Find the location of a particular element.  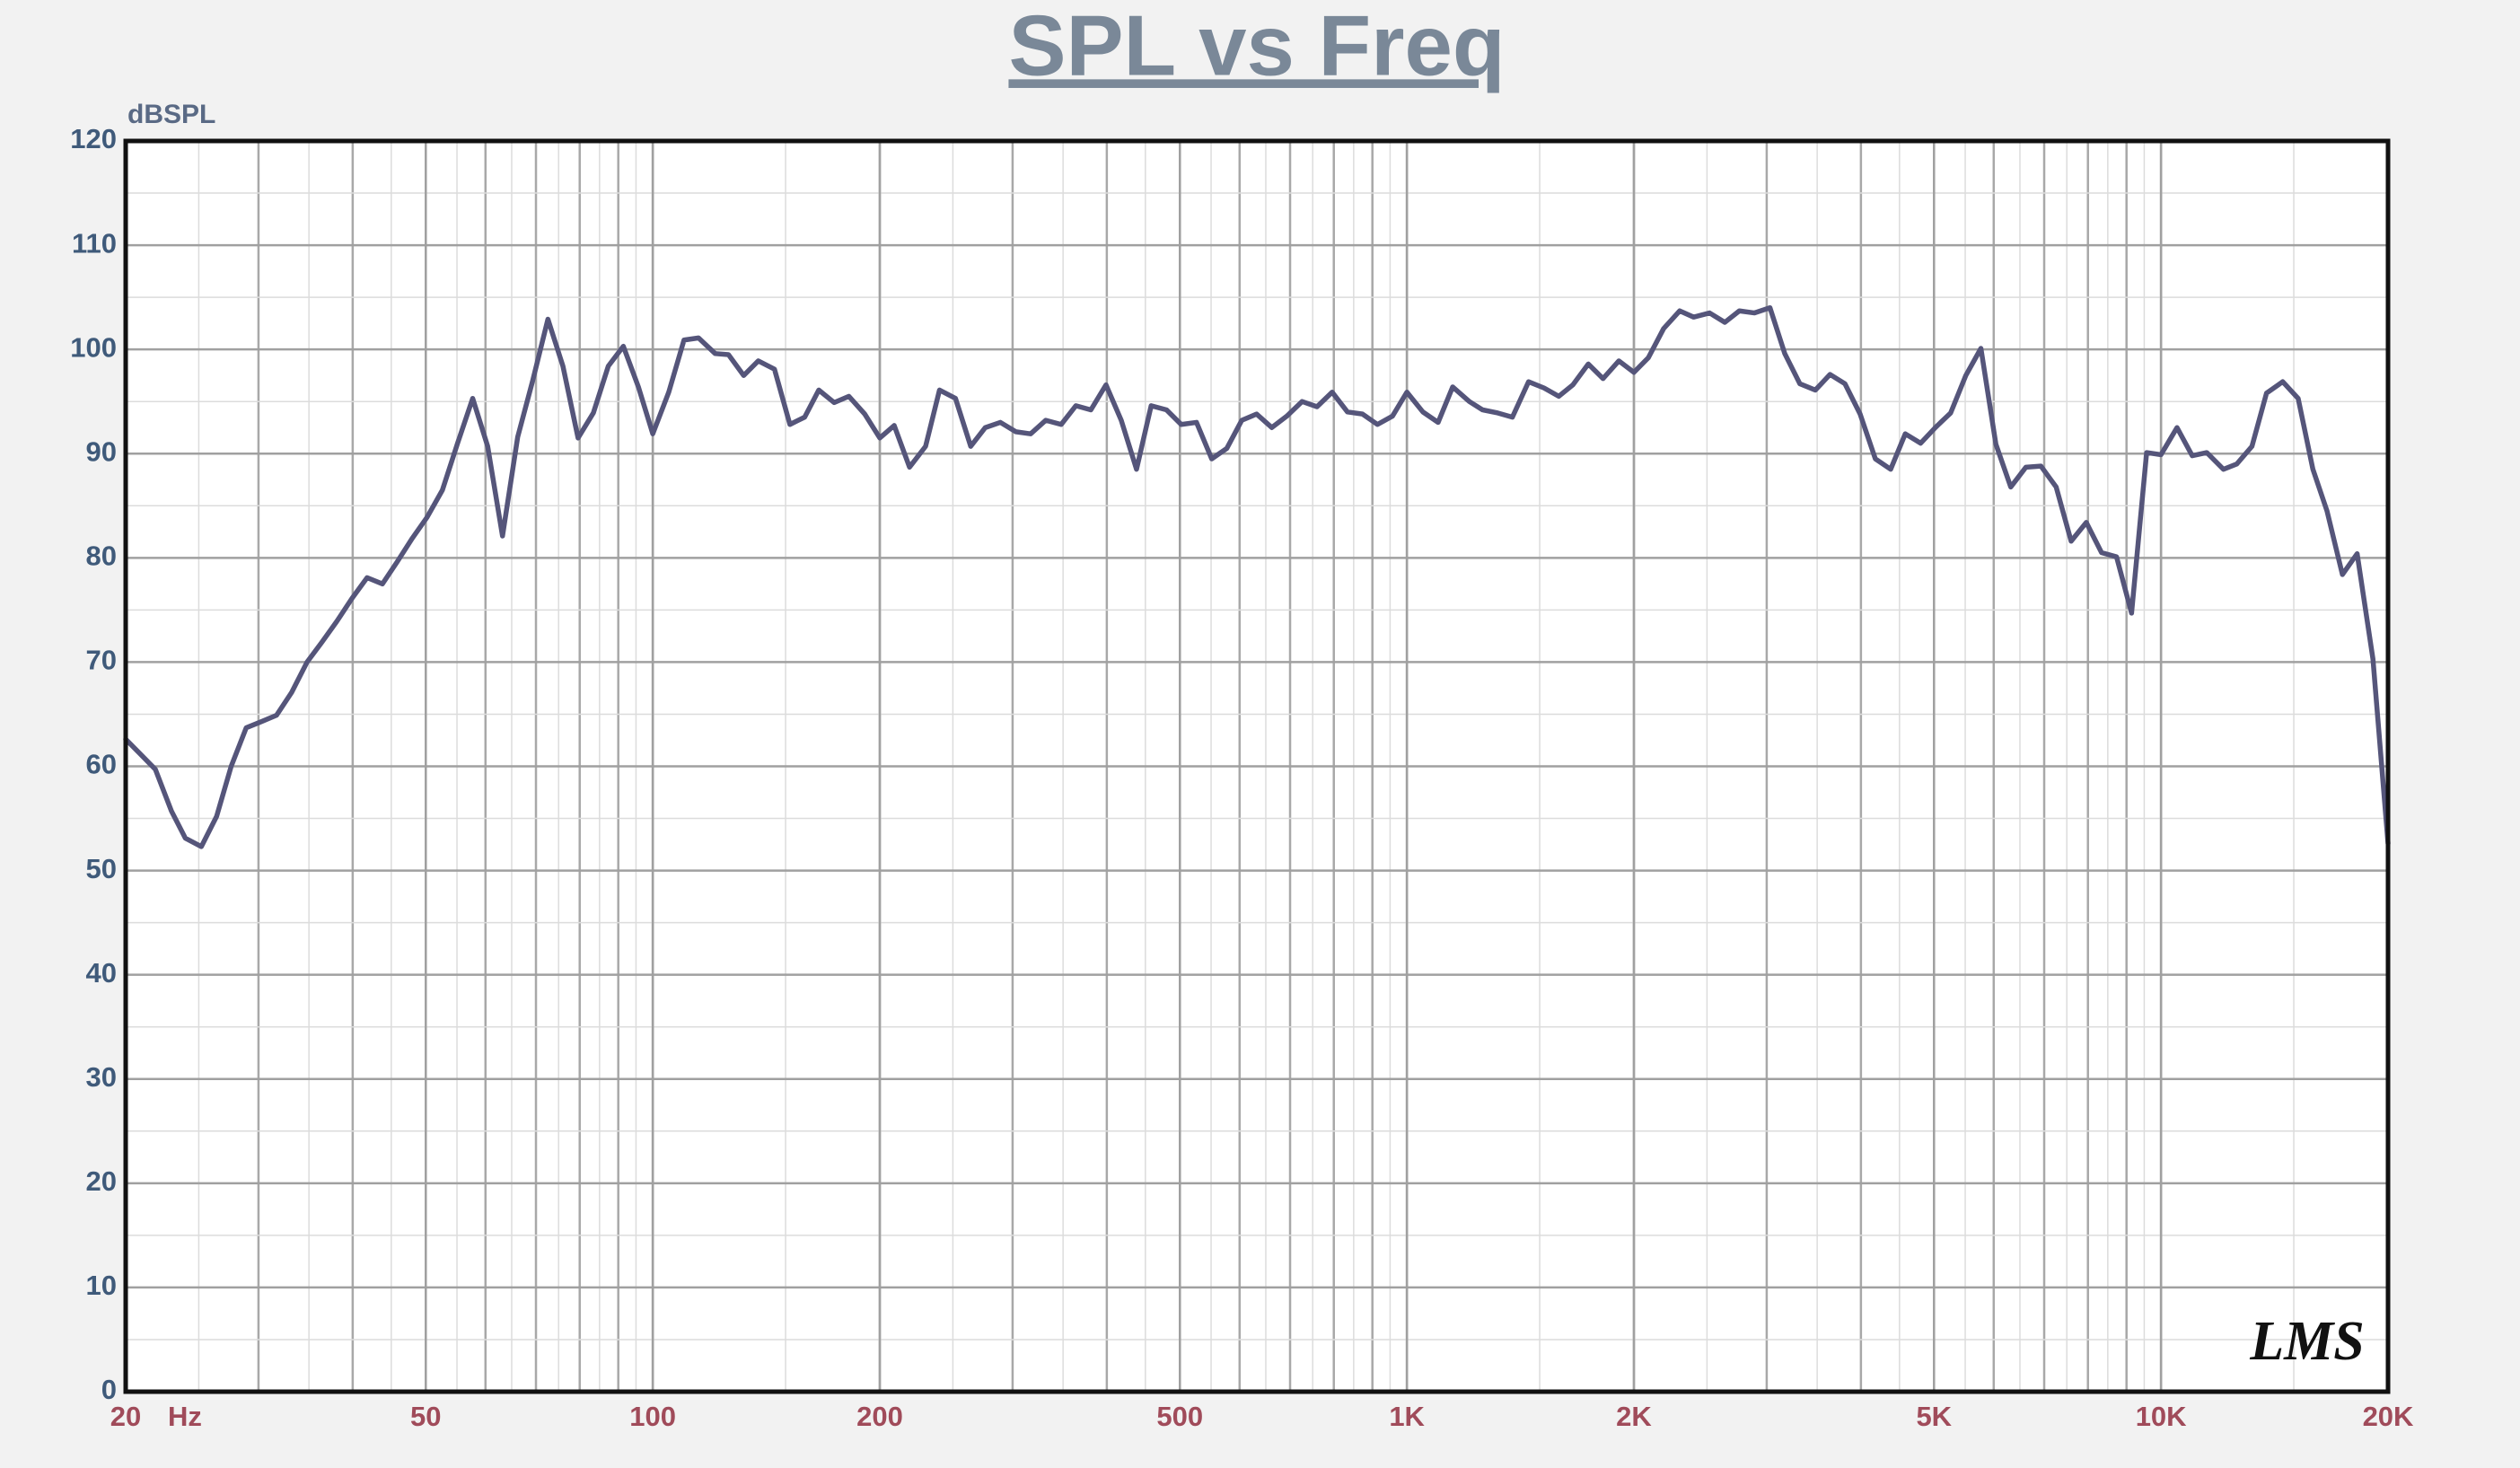

y-tick-label: 0 is located at coordinates (109, 1389).